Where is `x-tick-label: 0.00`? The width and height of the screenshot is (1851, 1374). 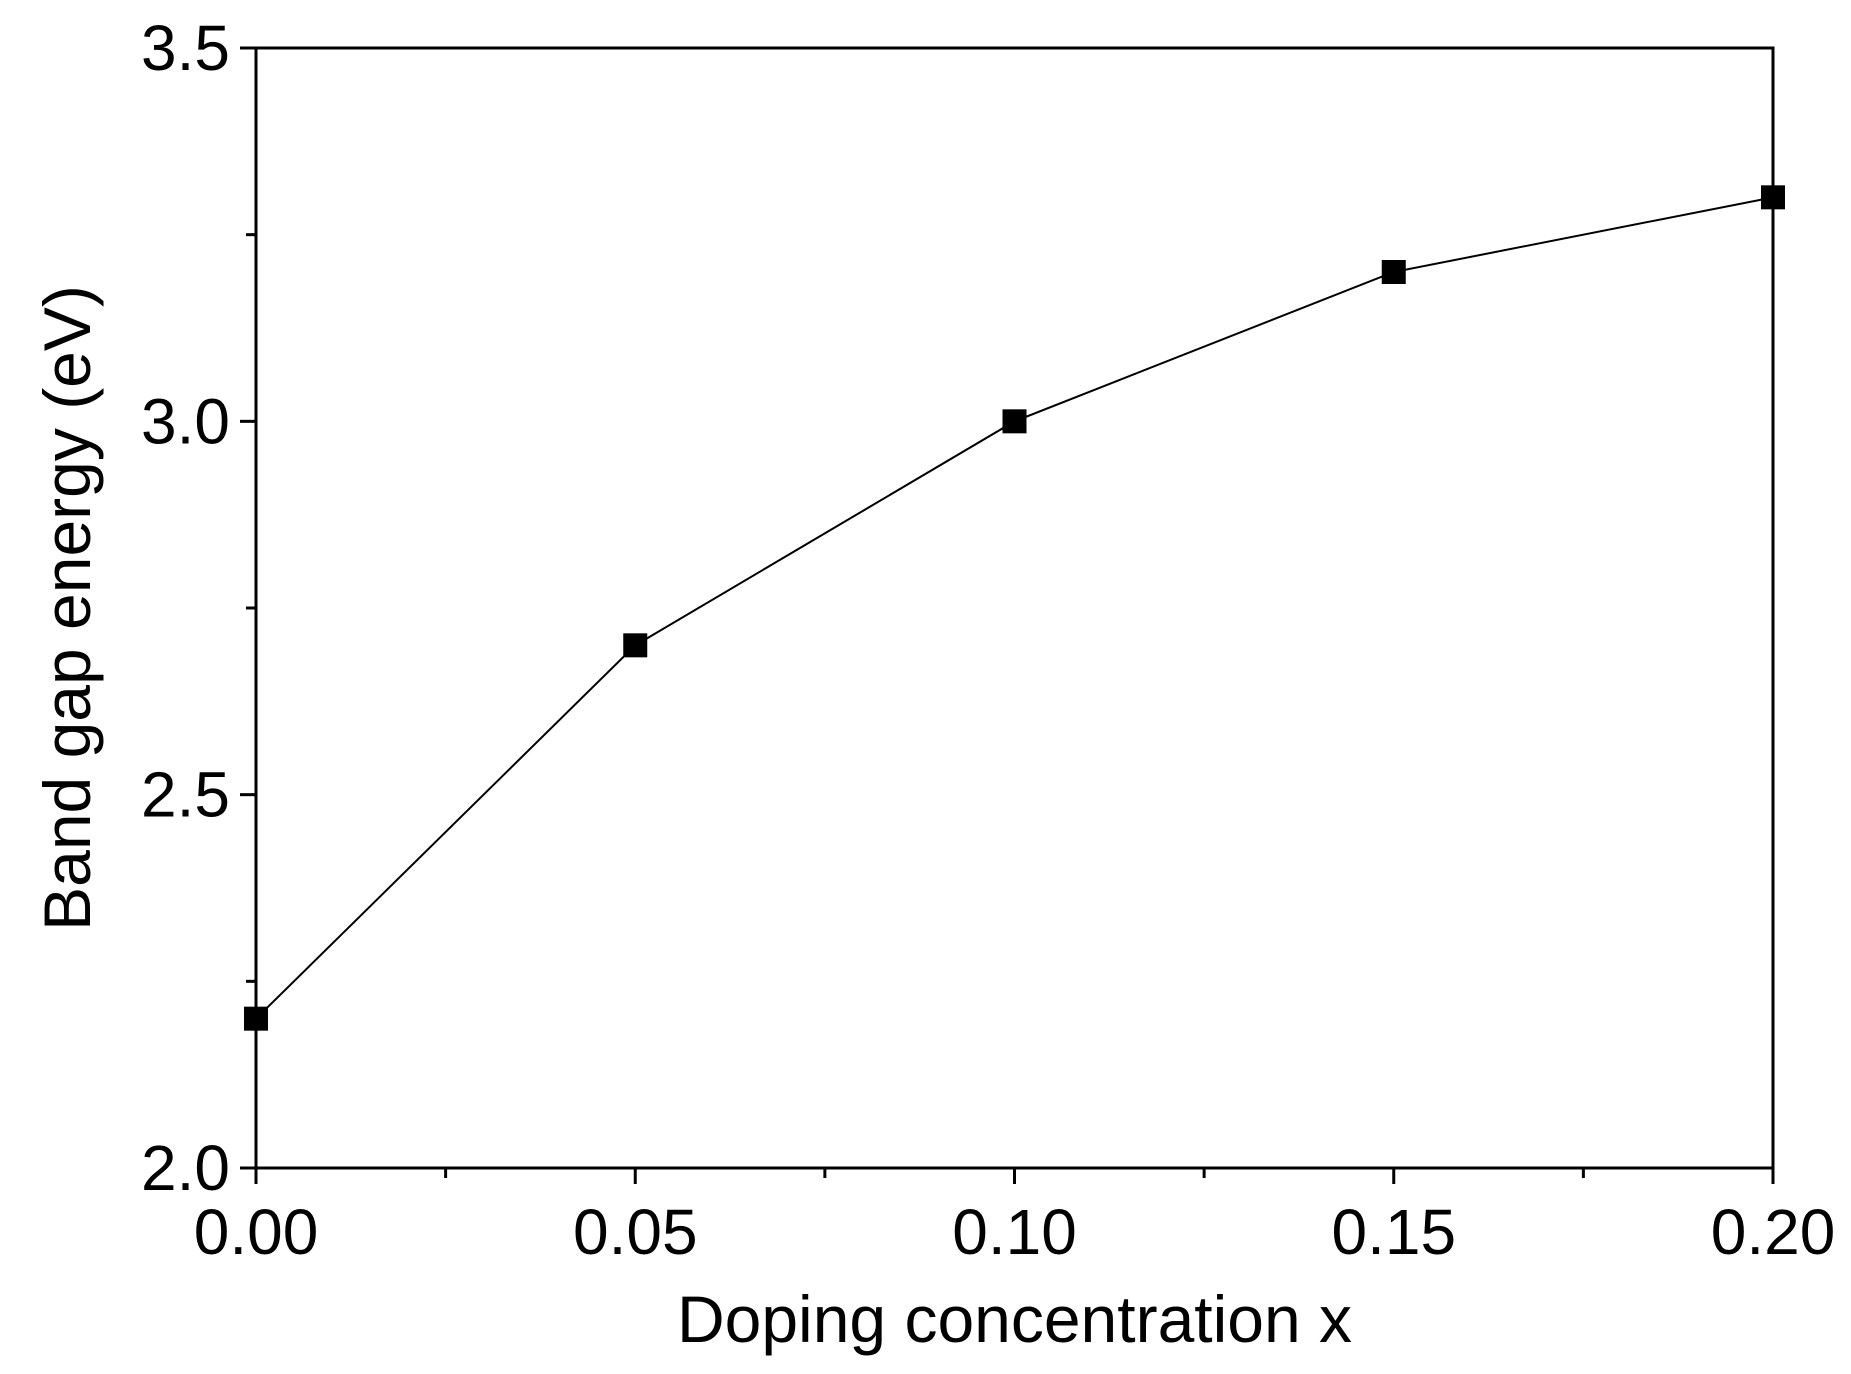
x-tick-label: 0.00 is located at coordinates (256, 1232).